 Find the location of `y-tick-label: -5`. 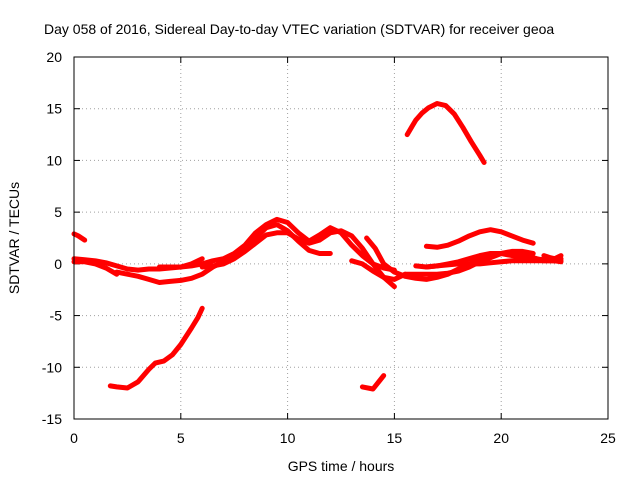

y-tick-label: -5 is located at coordinates (56, 316).